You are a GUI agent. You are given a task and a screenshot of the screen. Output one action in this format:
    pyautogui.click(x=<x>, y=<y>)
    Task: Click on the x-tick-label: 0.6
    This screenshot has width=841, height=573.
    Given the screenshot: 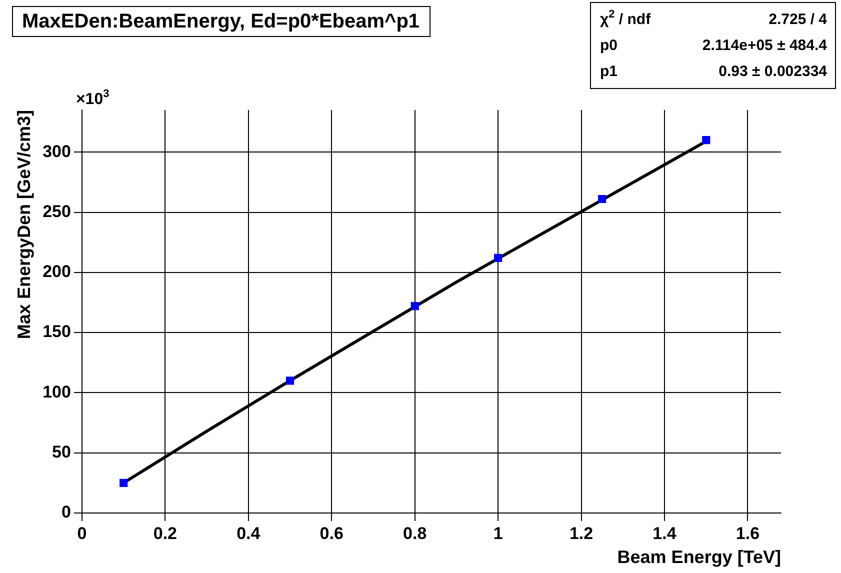 What is the action you would take?
    pyautogui.click(x=332, y=533)
    